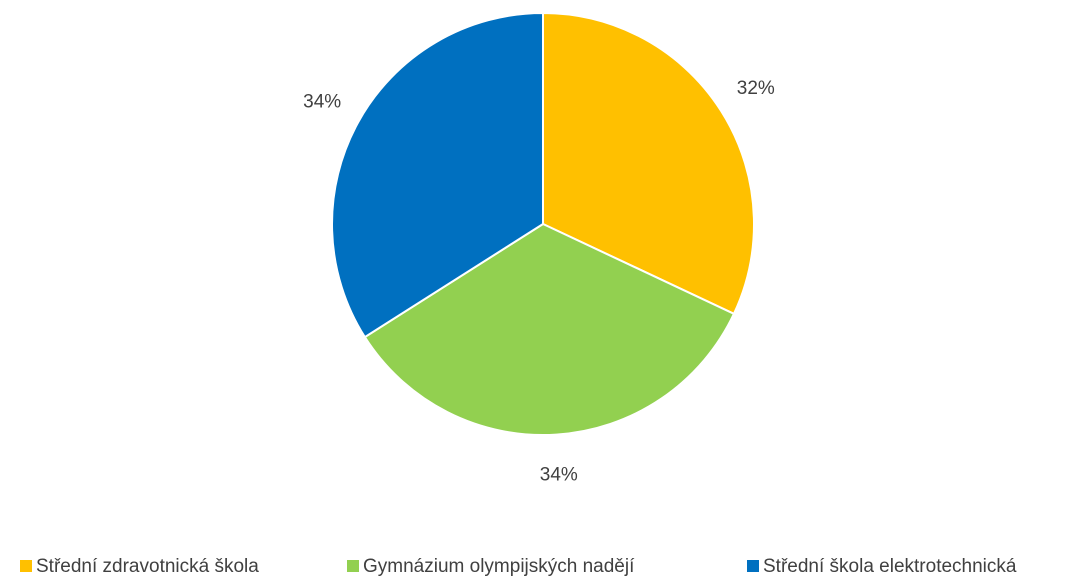 Image resolution: width=1092 pixels, height=585 pixels. I want to click on legend-label: Gymnázium olympijských nadějí, so click(499, 566).